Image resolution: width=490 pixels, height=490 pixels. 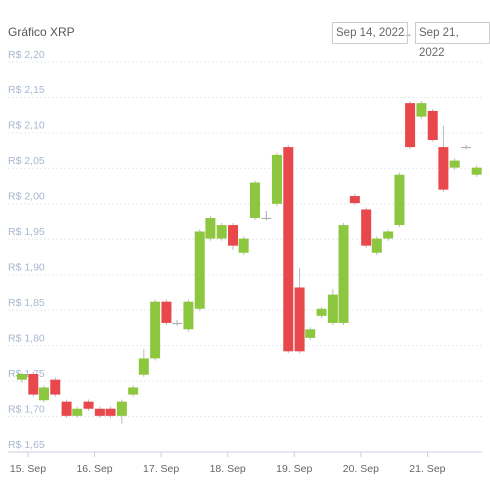 What do you see at coordinates (26, 268) in the screenshot?
I see `y-tick-label: R$ 1,90` at bounding box center [26, 268].